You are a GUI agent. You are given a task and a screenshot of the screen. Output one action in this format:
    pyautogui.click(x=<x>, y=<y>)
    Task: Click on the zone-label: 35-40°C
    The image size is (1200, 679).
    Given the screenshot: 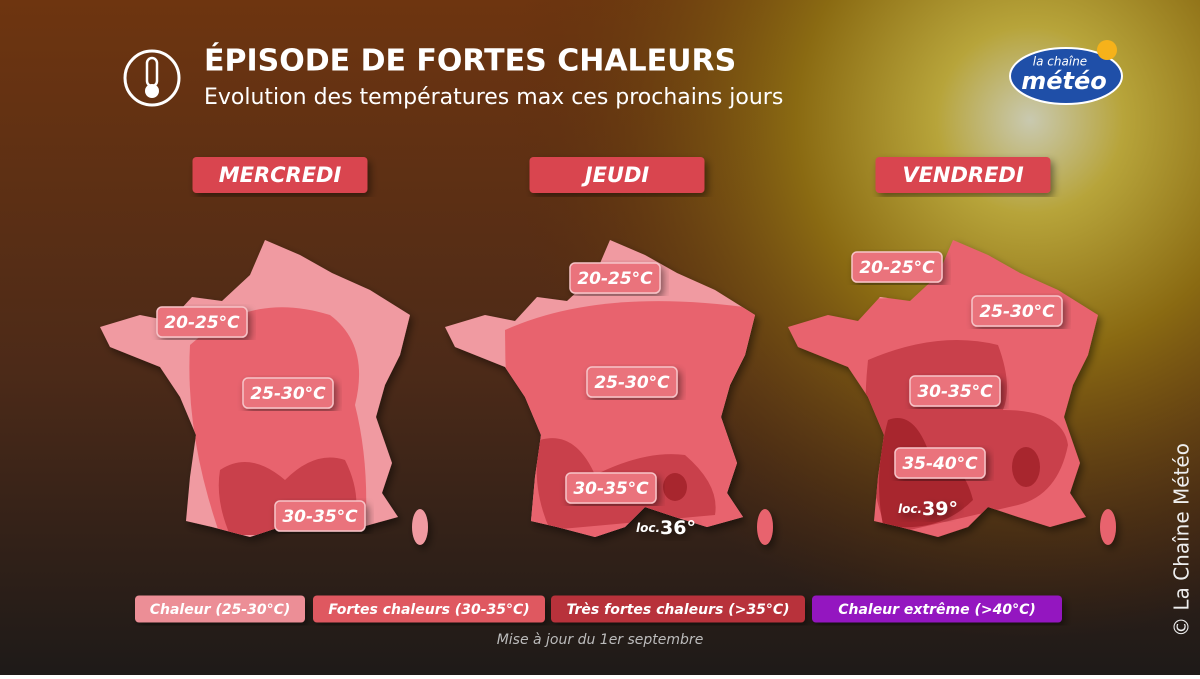 What is the action you would take?
    pyautogui.click(x=940, y=463)
    